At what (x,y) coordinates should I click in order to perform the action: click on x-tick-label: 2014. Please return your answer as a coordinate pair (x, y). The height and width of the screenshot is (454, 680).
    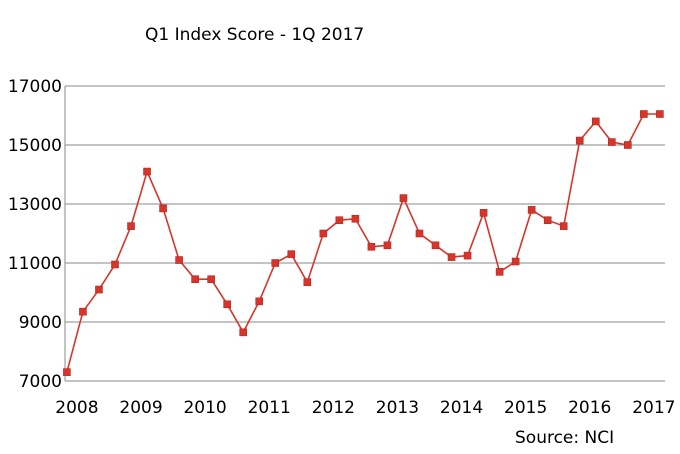
    Looking at the image, I should click on (461, 408).